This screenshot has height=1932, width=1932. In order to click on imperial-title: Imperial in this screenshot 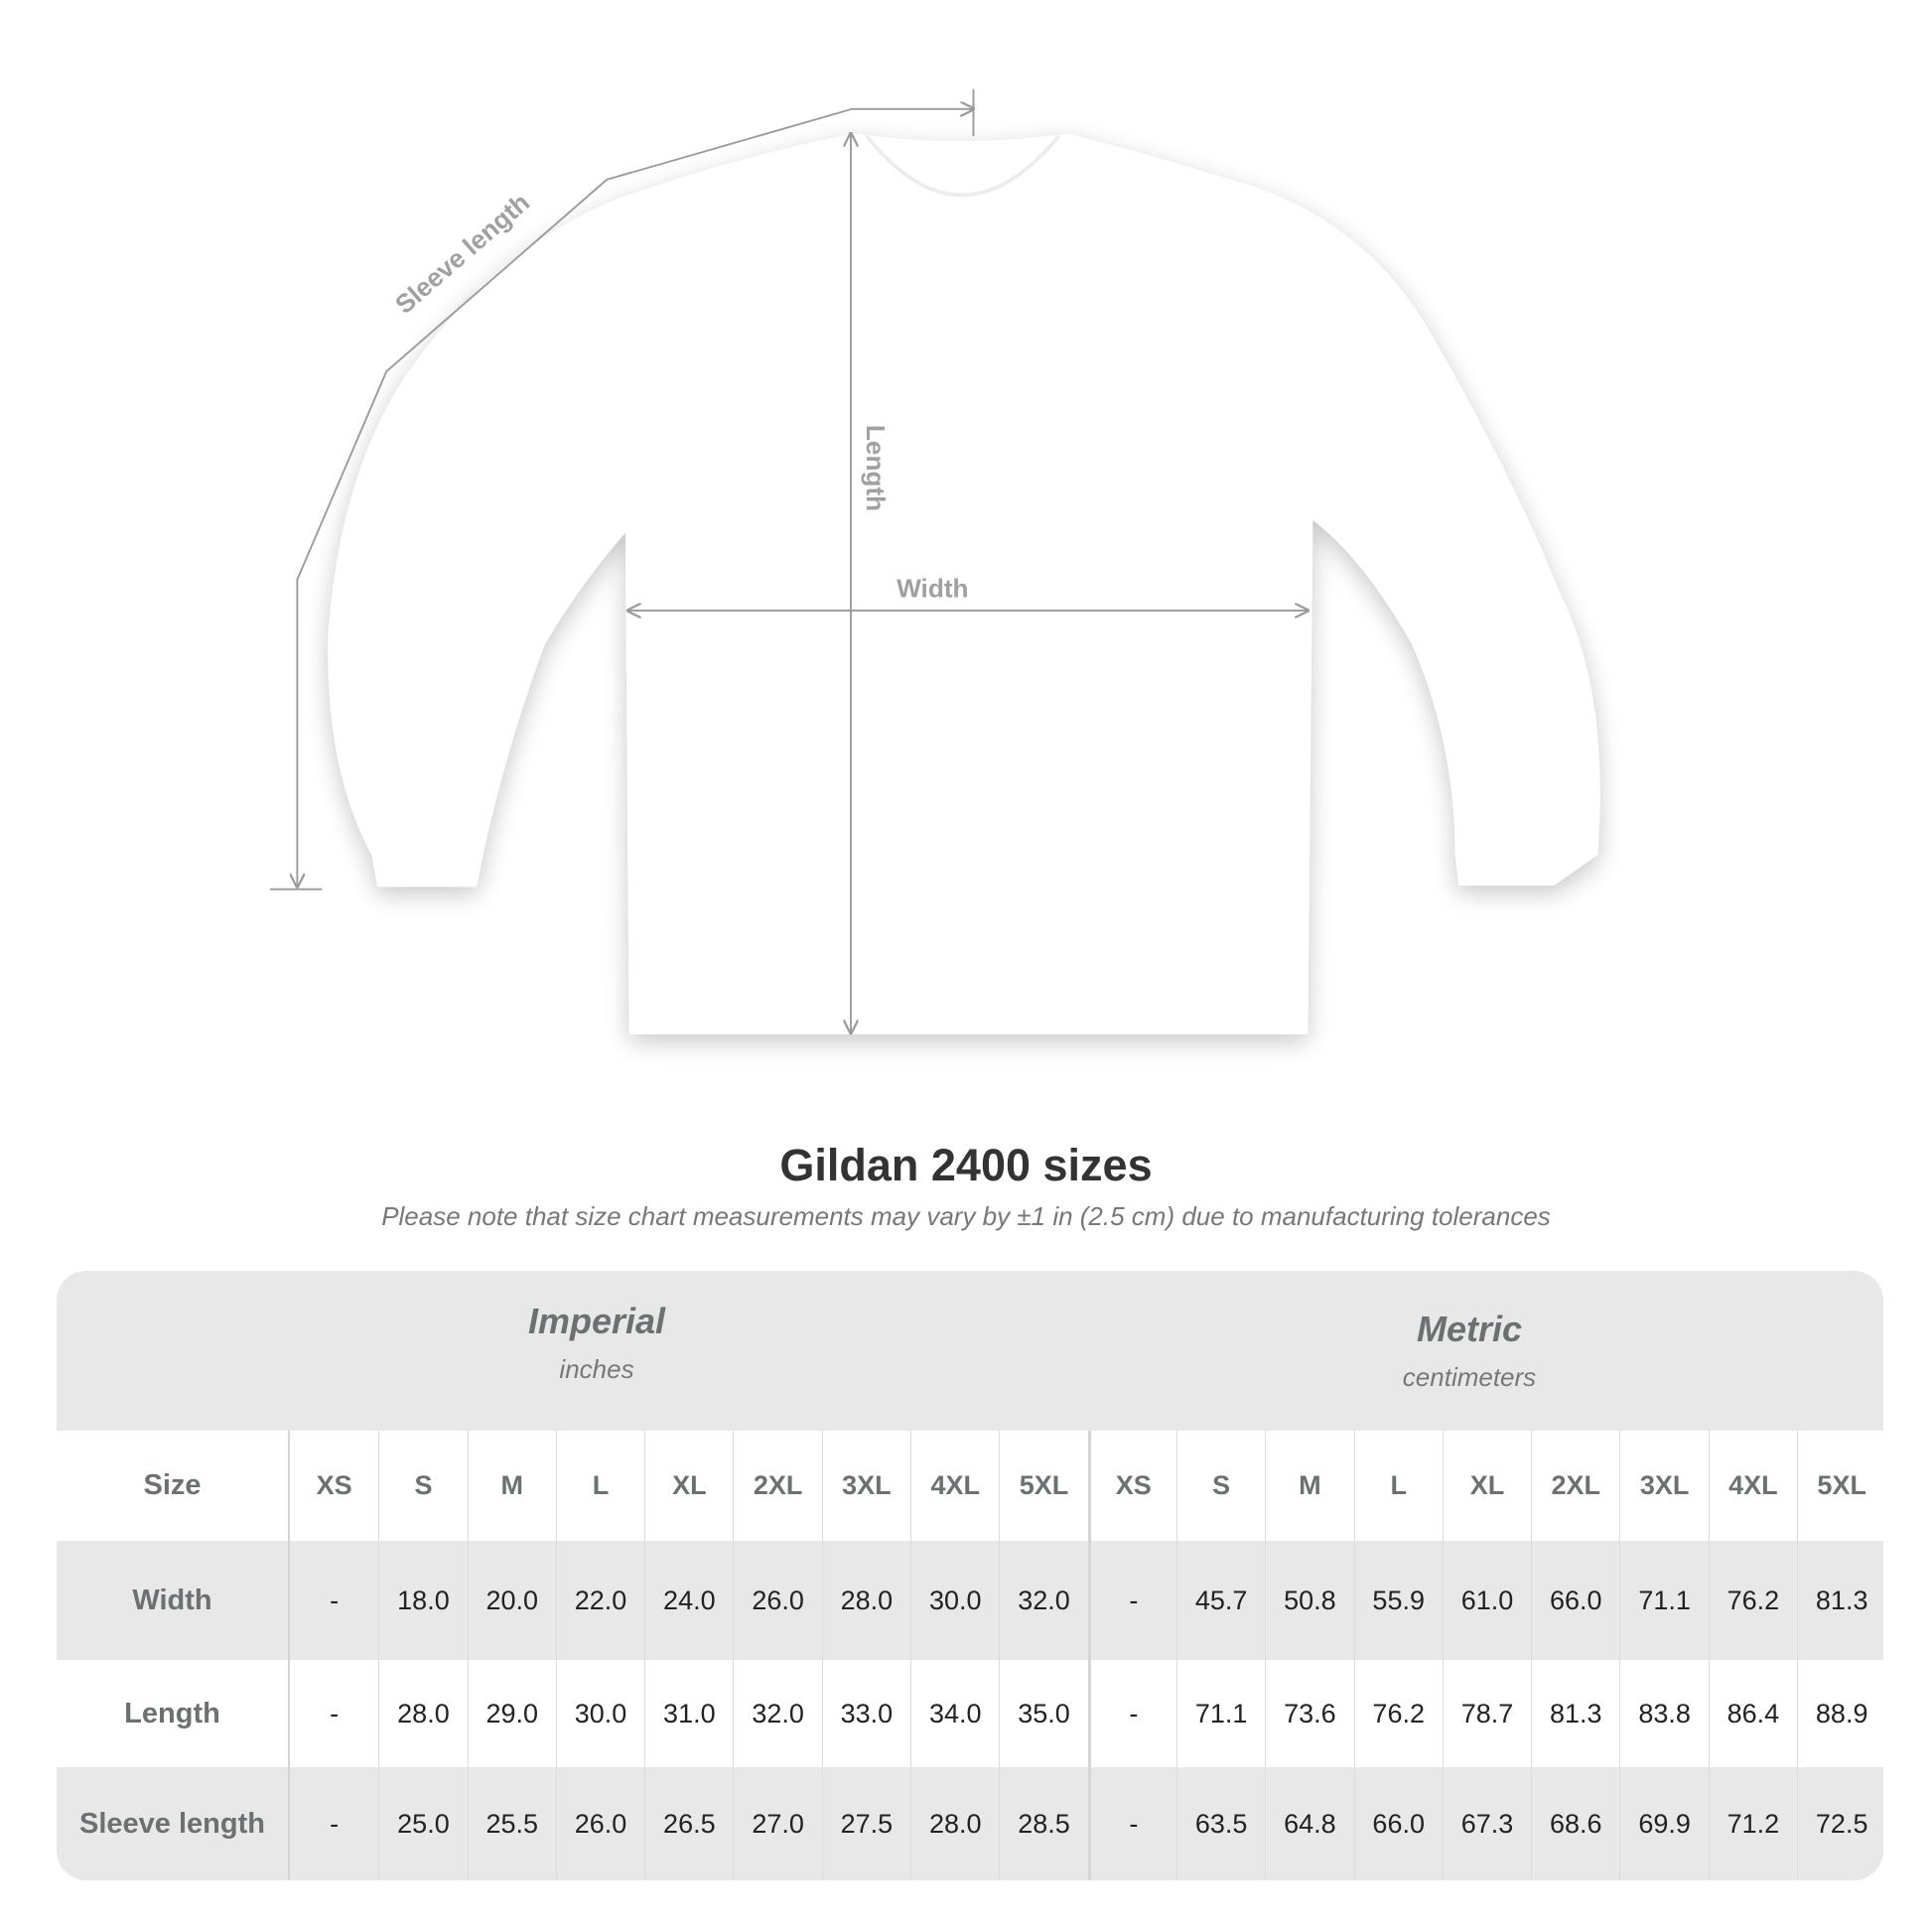, I will do `click(597, 1321)`.